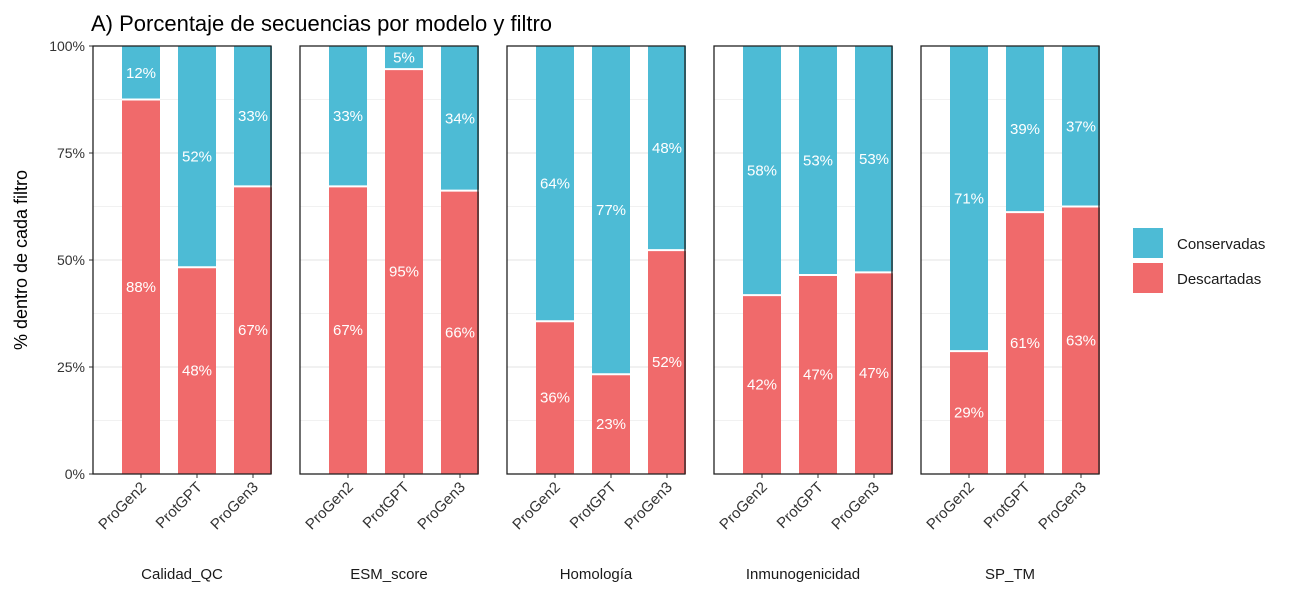 This screenshot has height=600, width=1305. What do you see at coordinates (389, 574) in the screenshot?
I see `facet-label: ESM_score` at bounding box center [389, 574].